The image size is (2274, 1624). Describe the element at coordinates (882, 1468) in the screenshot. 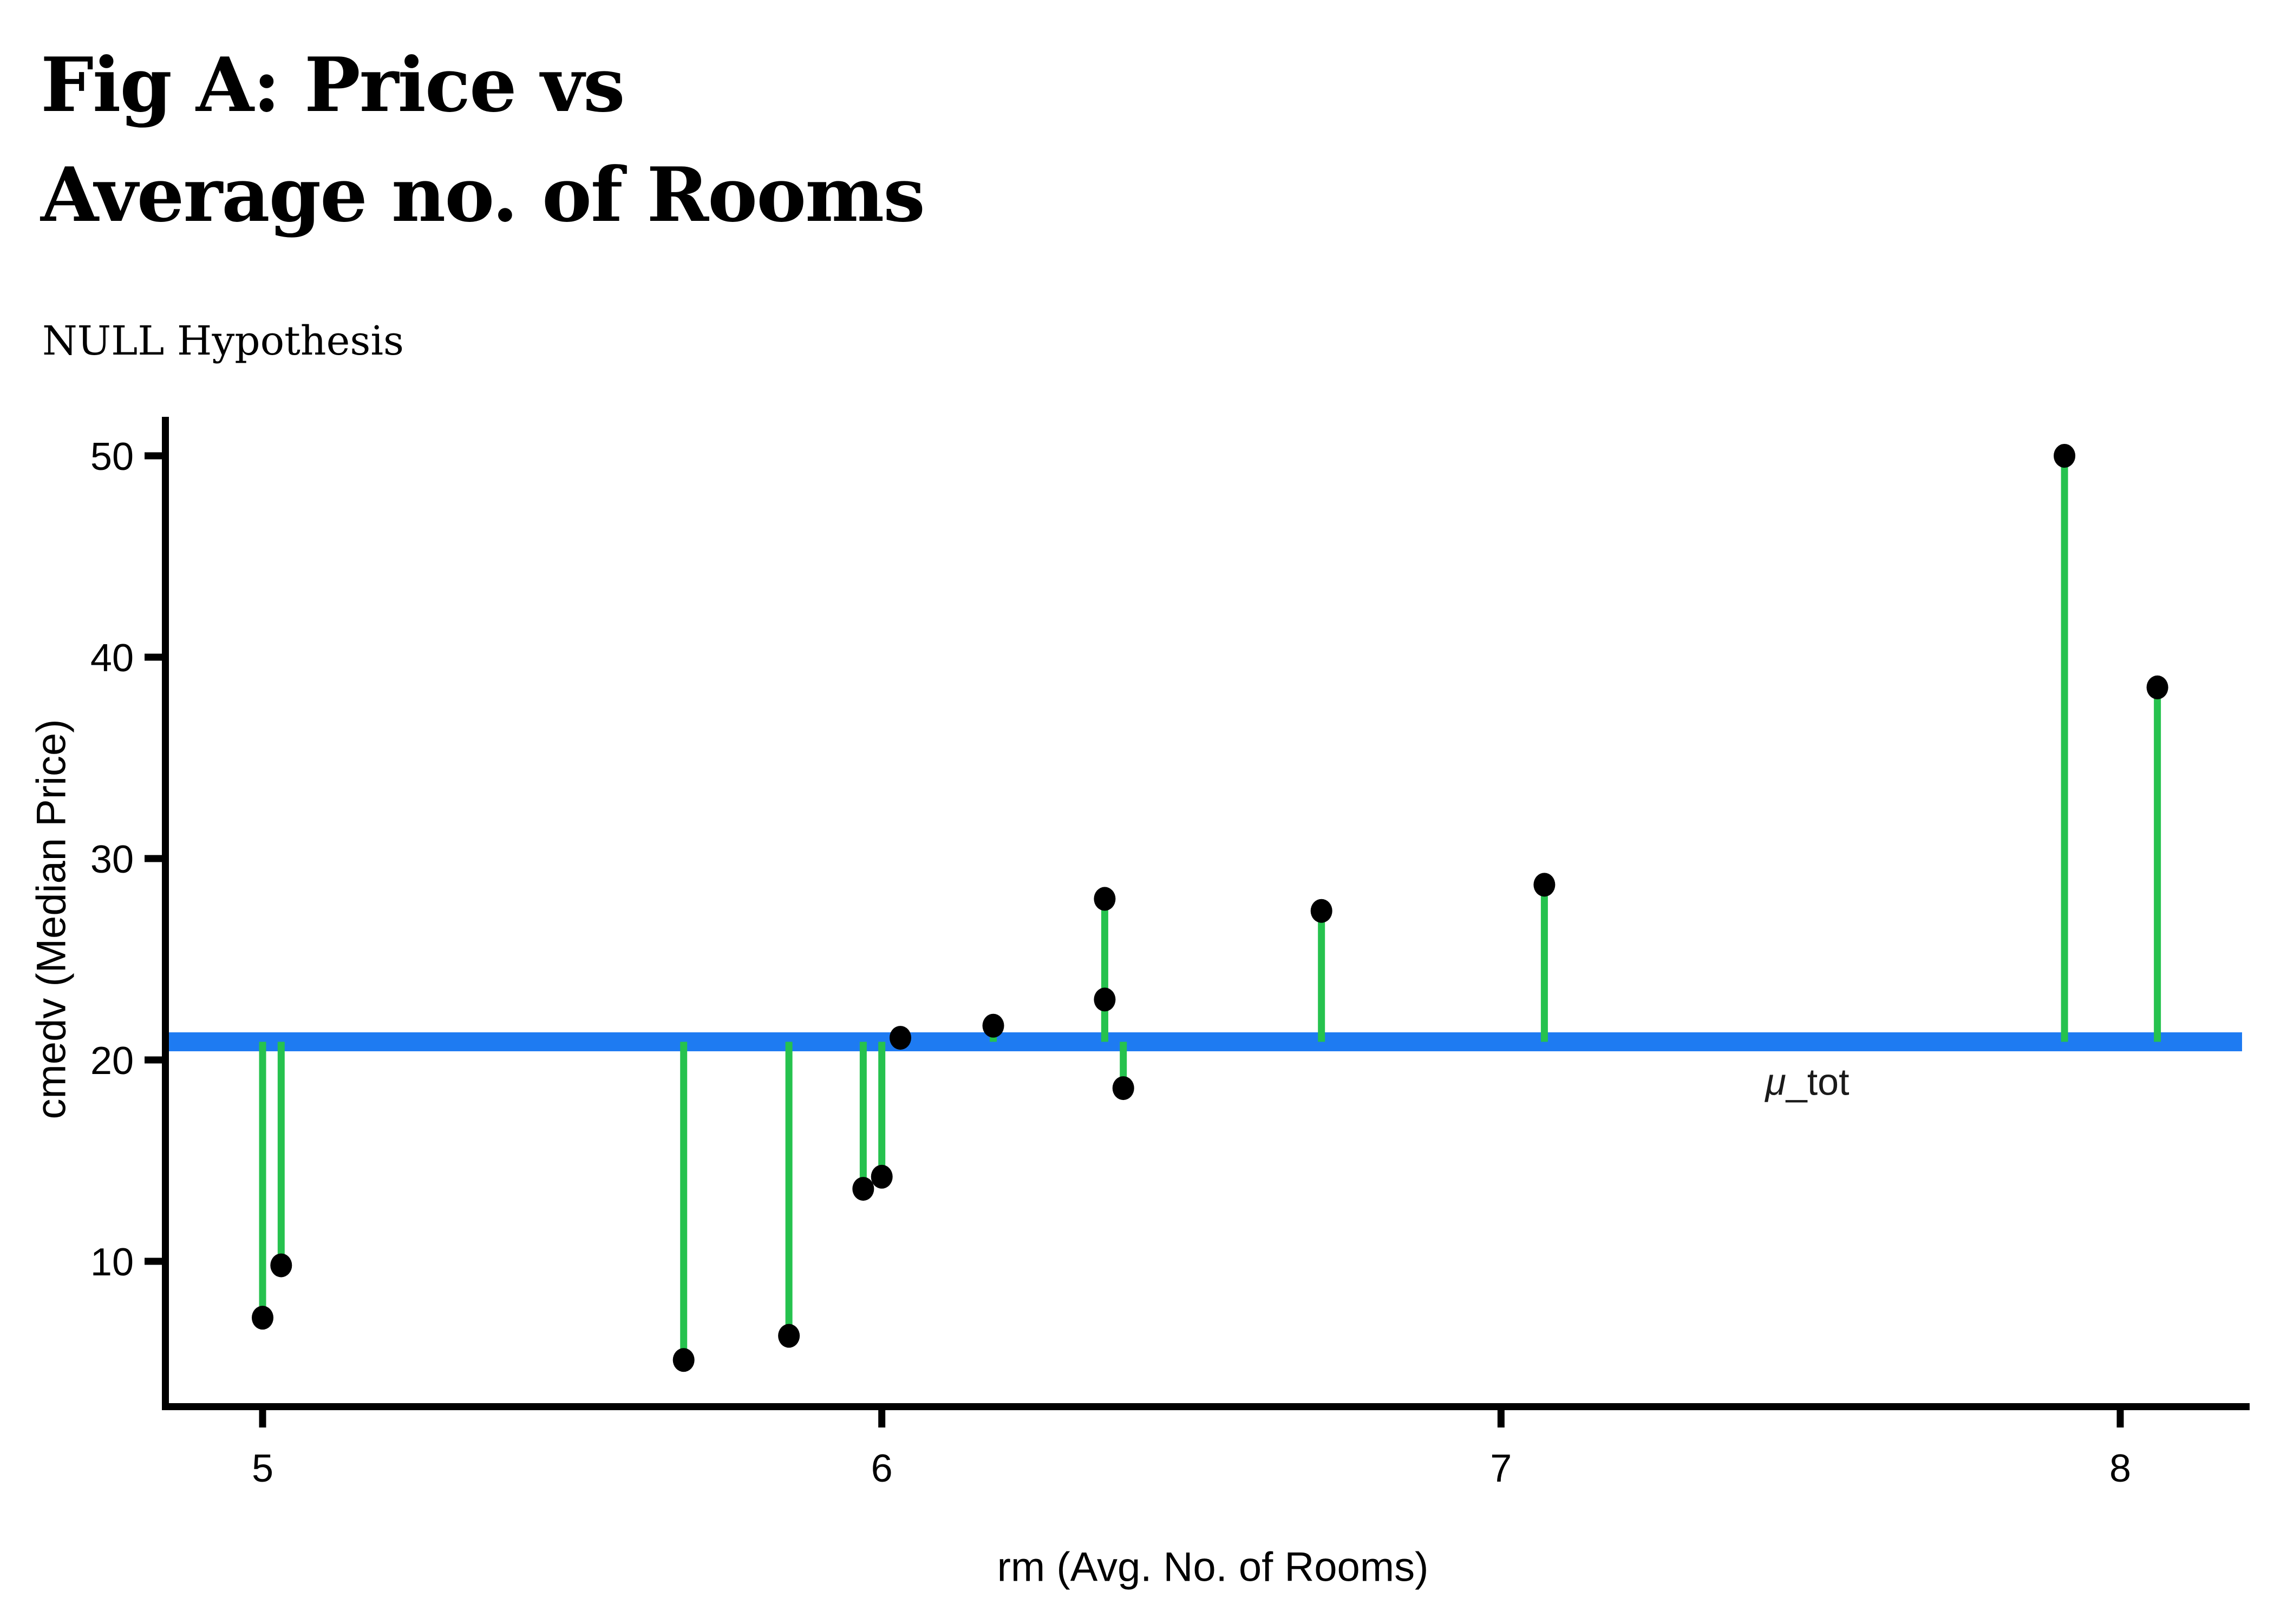

I see `x-tick-label: 6` at that location.